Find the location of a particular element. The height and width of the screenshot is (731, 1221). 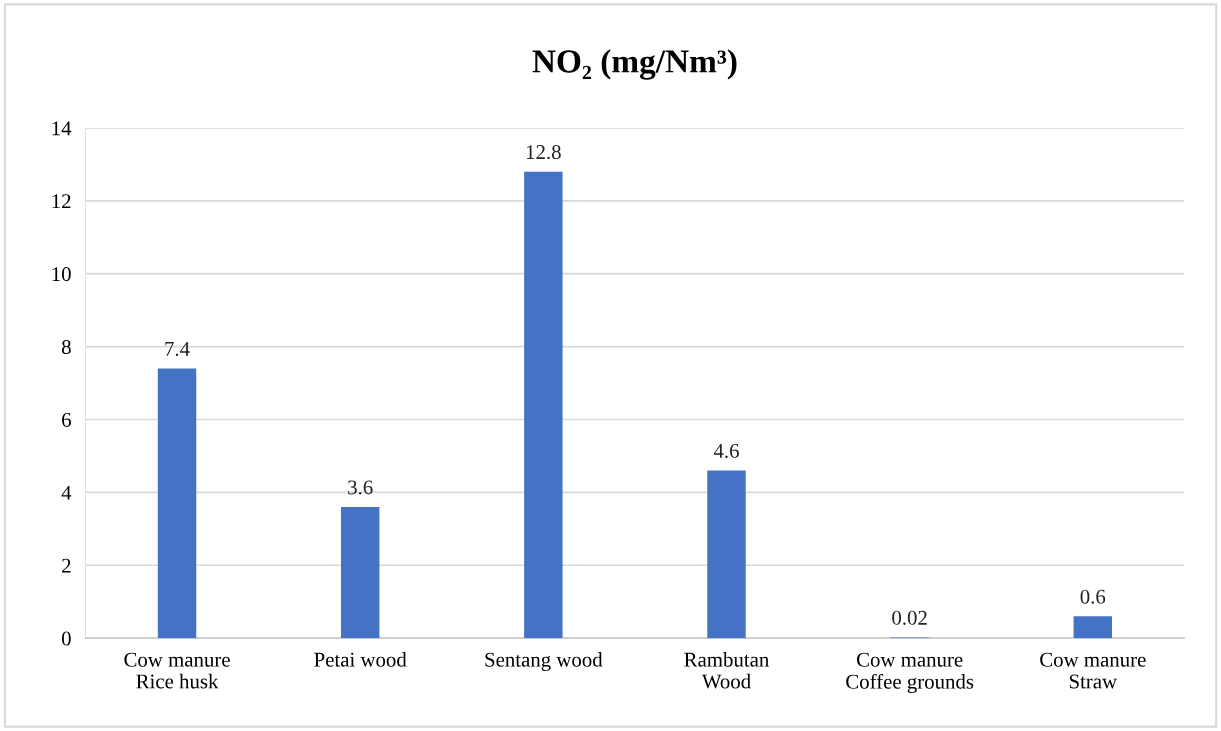

x-tick-label: Sentang wood is located at coordinates (544, 661).